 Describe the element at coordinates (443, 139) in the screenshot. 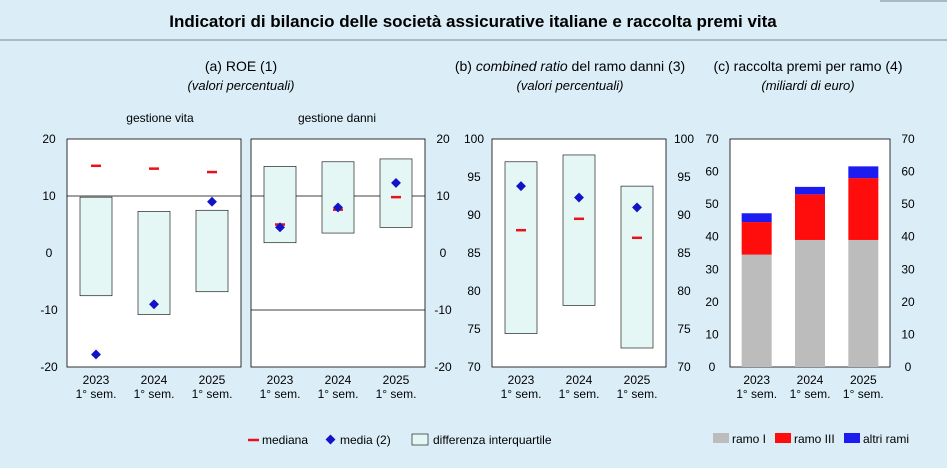

I see `roe_danni-ytick-right-4: 20` at that location.